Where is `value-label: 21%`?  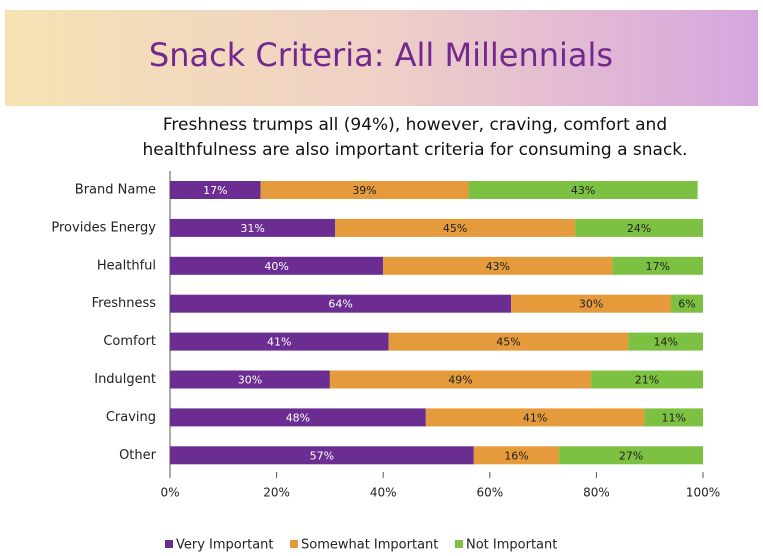
value-label: 21% is located at coordinates (647, 380).